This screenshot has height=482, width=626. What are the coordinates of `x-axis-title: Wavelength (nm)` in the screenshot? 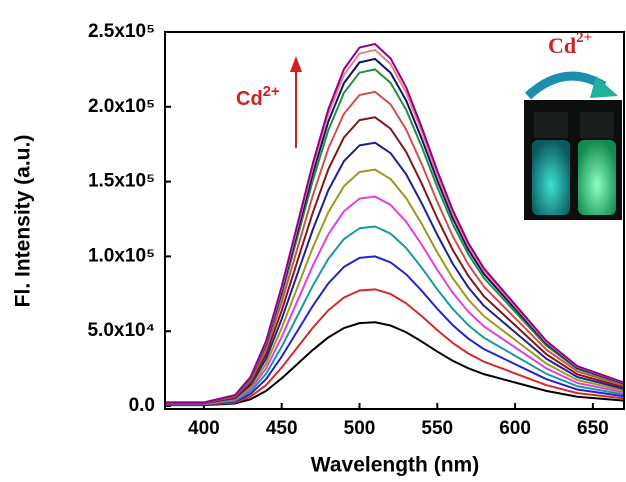 It's located at (395, 465).